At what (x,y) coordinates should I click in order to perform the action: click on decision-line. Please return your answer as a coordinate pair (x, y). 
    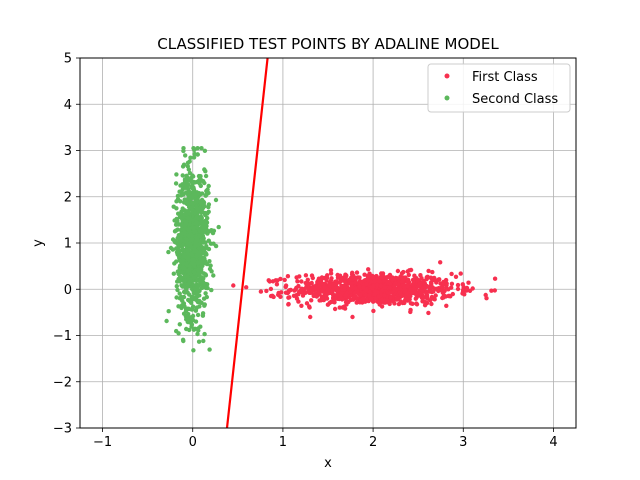
    Looking at the image, I should click on (247, 243).